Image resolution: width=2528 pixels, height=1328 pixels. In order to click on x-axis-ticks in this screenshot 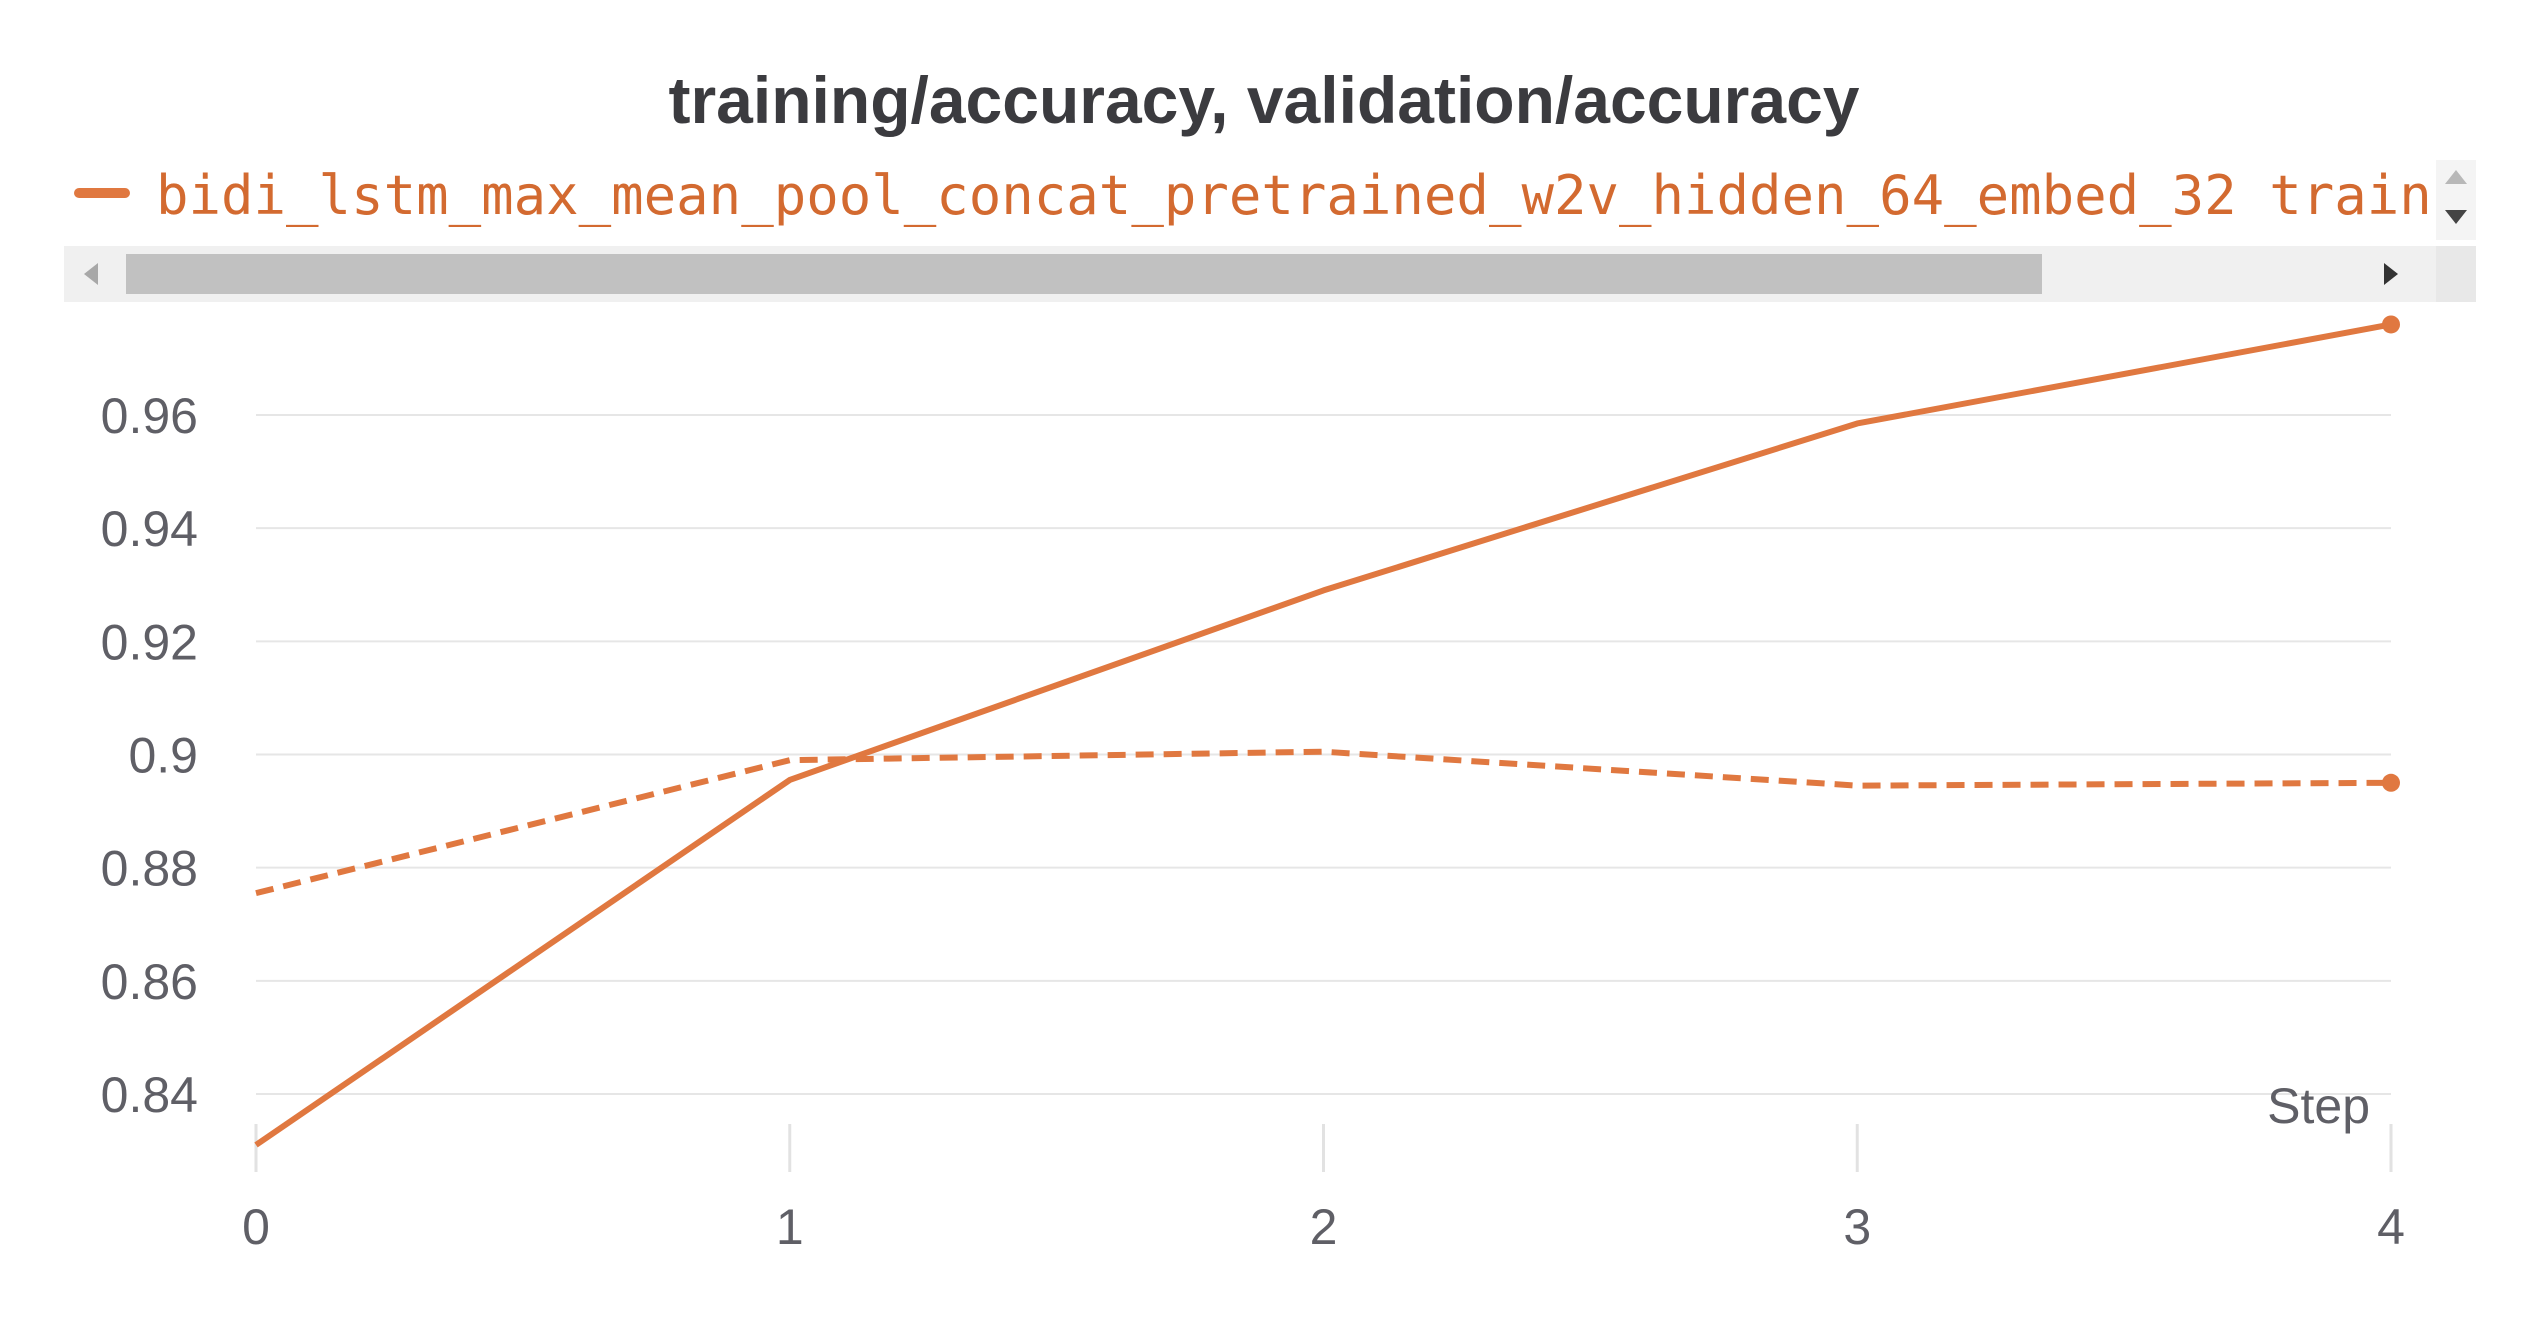, I will do `click(1323, 1148)`.